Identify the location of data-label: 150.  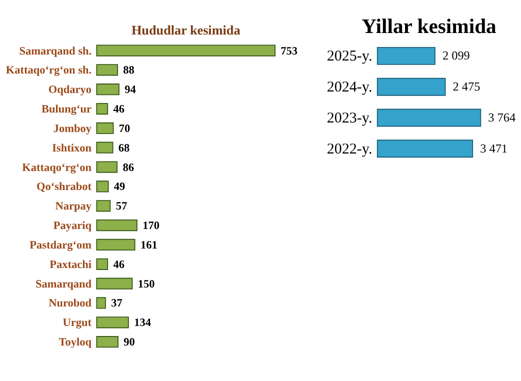
(147, 284).